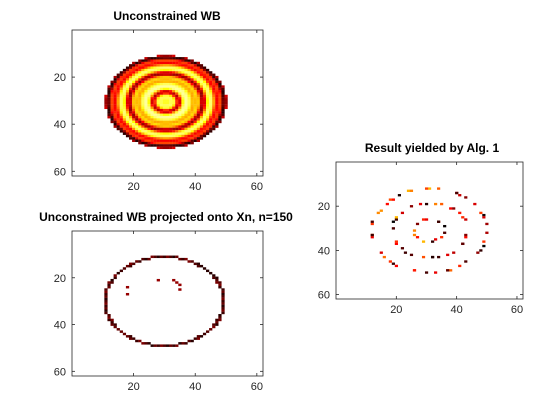 The image size is (560, 420). I want to click on chart-title-1: Unconstrained WB, so click(167, 16).